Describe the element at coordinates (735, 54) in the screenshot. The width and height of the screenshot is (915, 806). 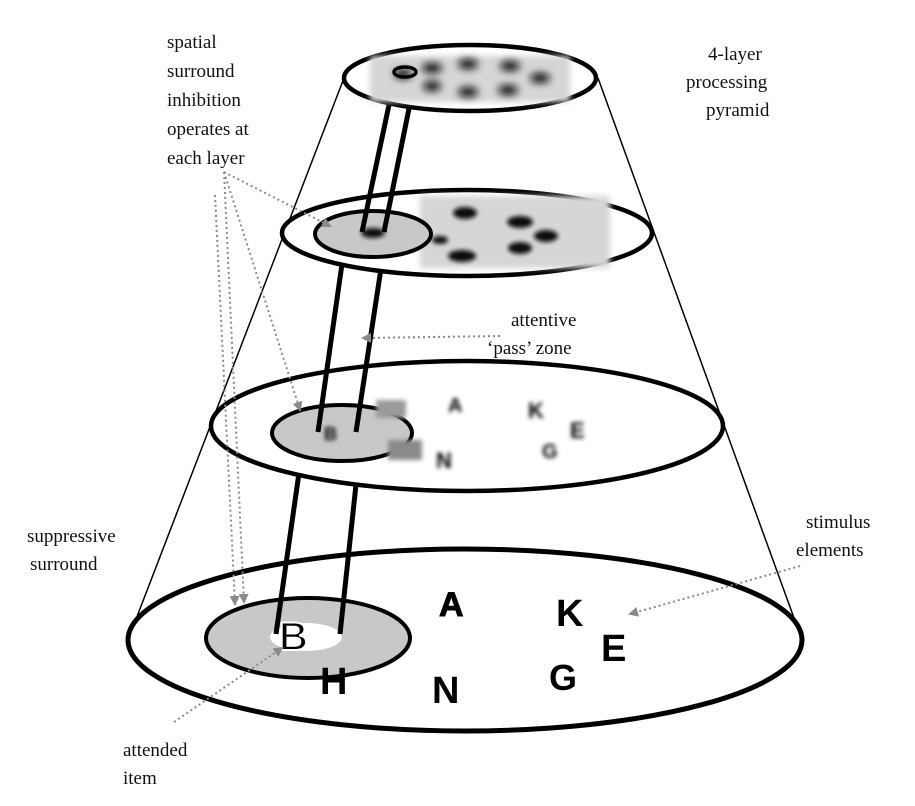
I see `label-pyramid-line-1: 4-layer` at that location.